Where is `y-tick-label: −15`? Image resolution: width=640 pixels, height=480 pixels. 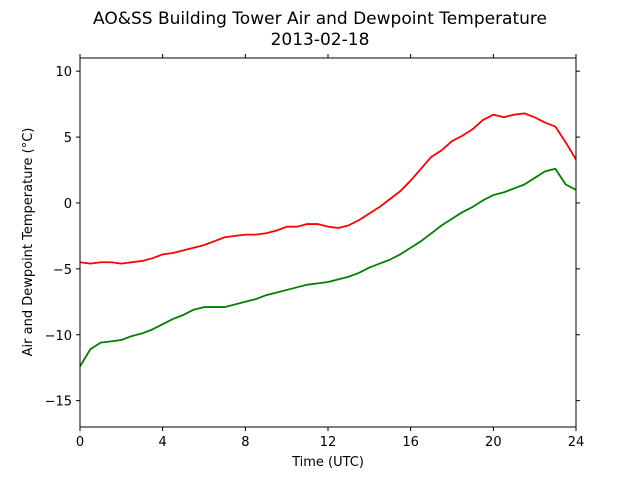
y-tick-label: −15 is located at coordinates (58, 402).